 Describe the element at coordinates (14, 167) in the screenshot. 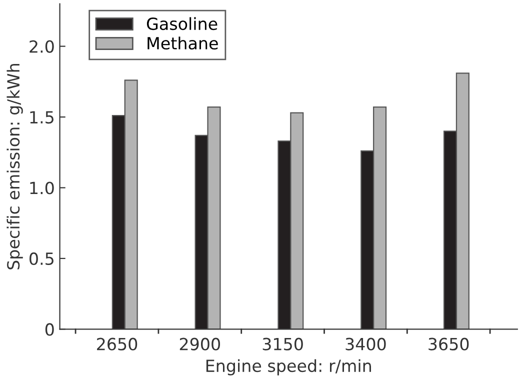

I see `y-axis-title: Specific emission: g/kWh` at that location.